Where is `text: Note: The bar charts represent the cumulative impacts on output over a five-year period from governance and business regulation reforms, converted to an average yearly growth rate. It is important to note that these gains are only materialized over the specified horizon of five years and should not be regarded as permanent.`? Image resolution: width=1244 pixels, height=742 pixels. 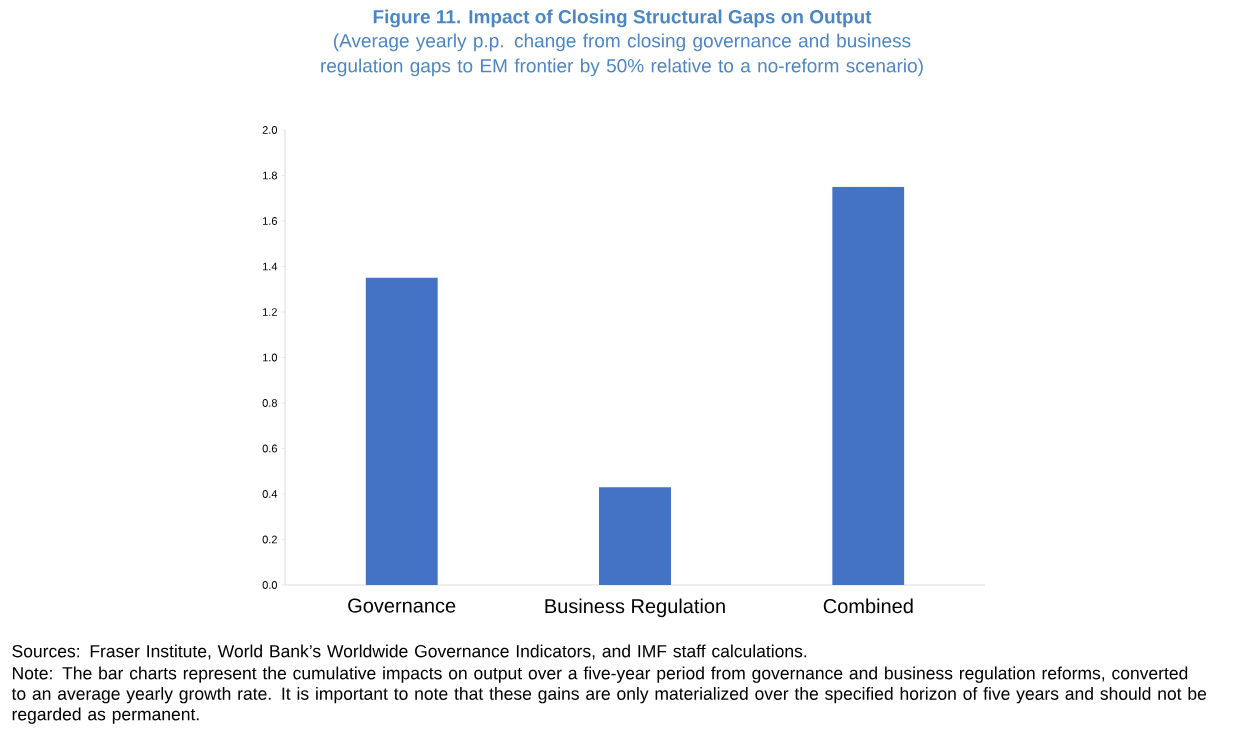 text: Note: The bar charts represent the cumulative impacts on output over a five-year period from governance and business regulation reforms, converted to an average yearly growth rate. It is important to note that these gains are only materialized over the specified horizon of five years and should not be regarded as permanent. is located at coordinates (609, 695).